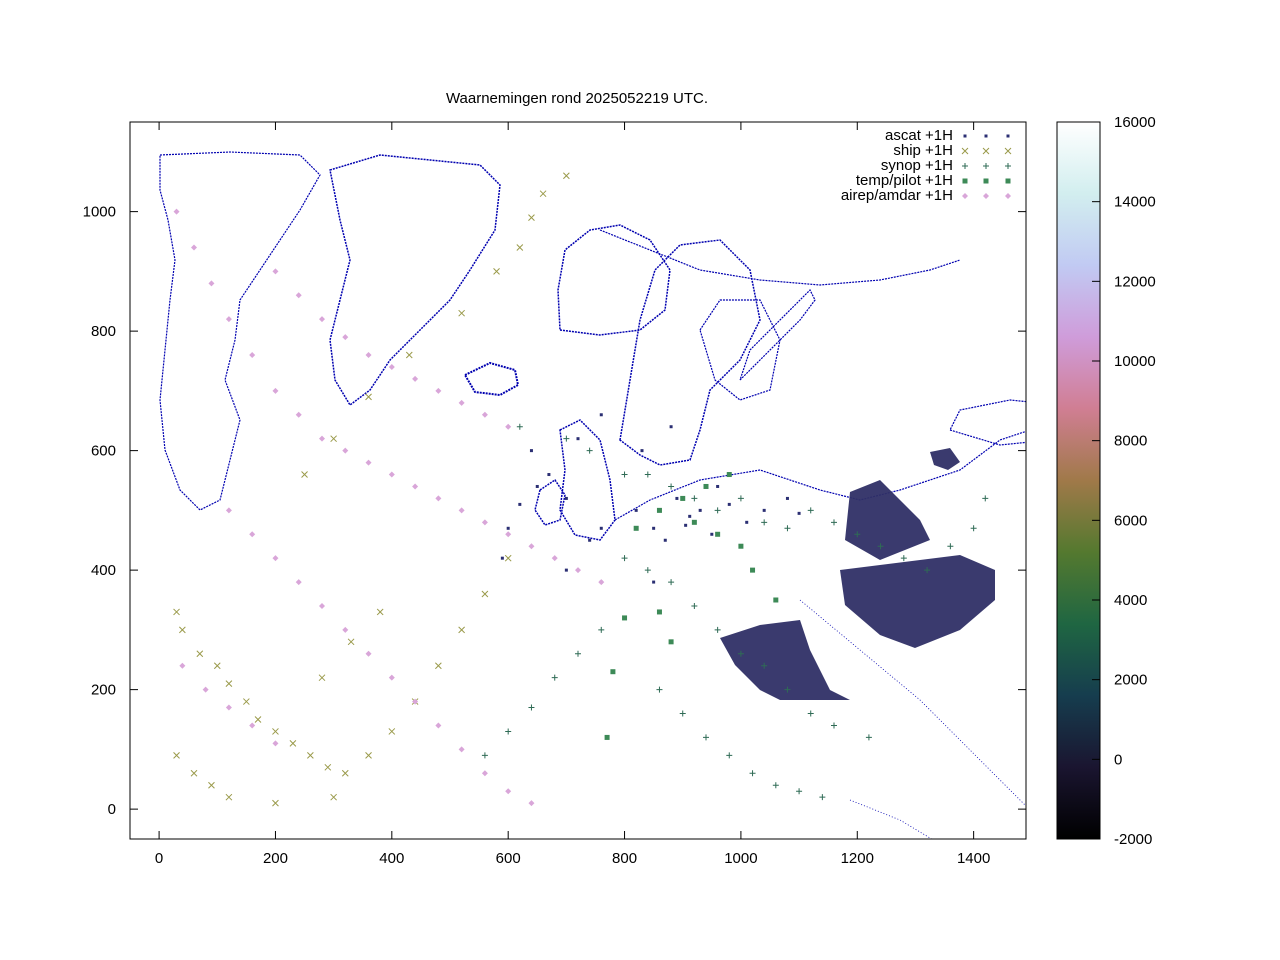  I want to click on x-tick-label: 800, so click(624, 858).